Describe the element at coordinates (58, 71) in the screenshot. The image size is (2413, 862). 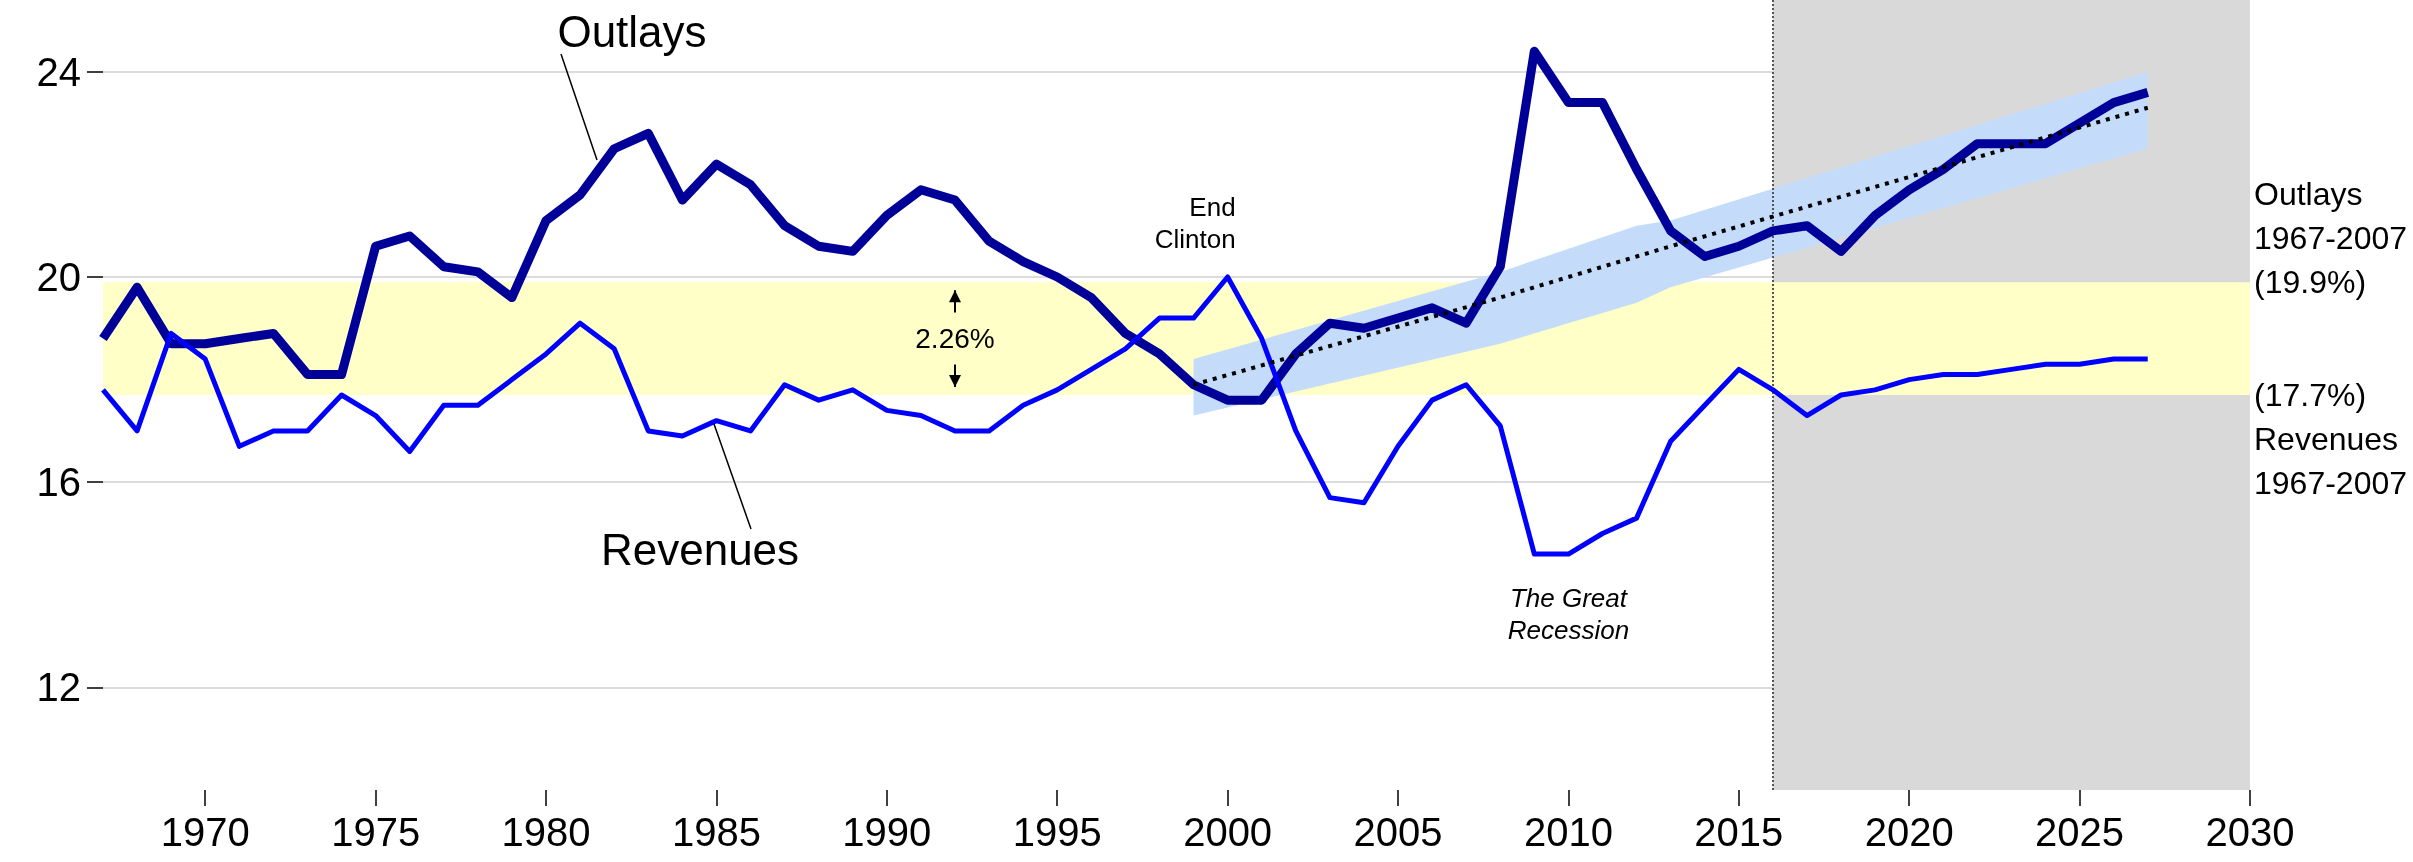
I see `y-tick-label: 24` at that location.